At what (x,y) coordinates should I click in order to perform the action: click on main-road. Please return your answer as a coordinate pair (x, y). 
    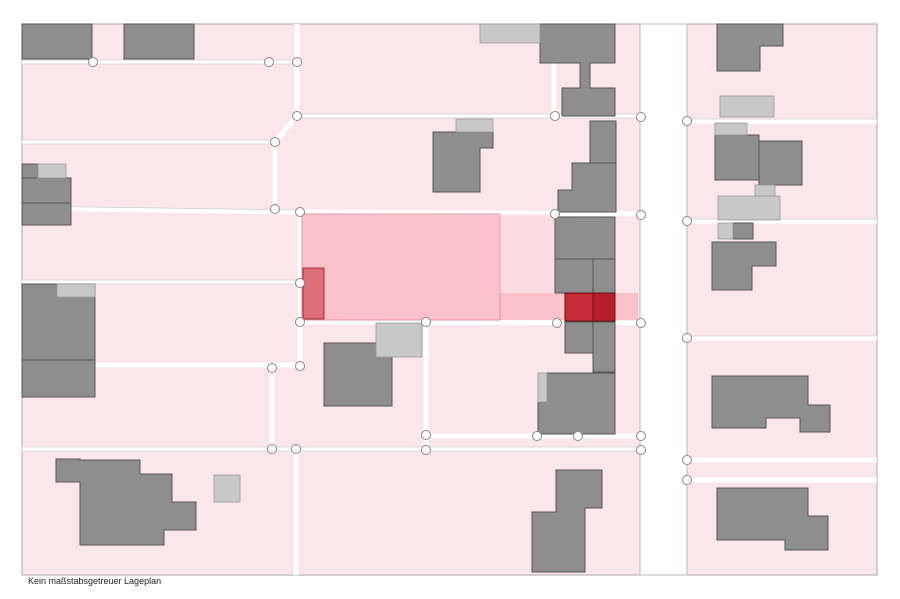
    Looking at the image, I should click on (663, 299).